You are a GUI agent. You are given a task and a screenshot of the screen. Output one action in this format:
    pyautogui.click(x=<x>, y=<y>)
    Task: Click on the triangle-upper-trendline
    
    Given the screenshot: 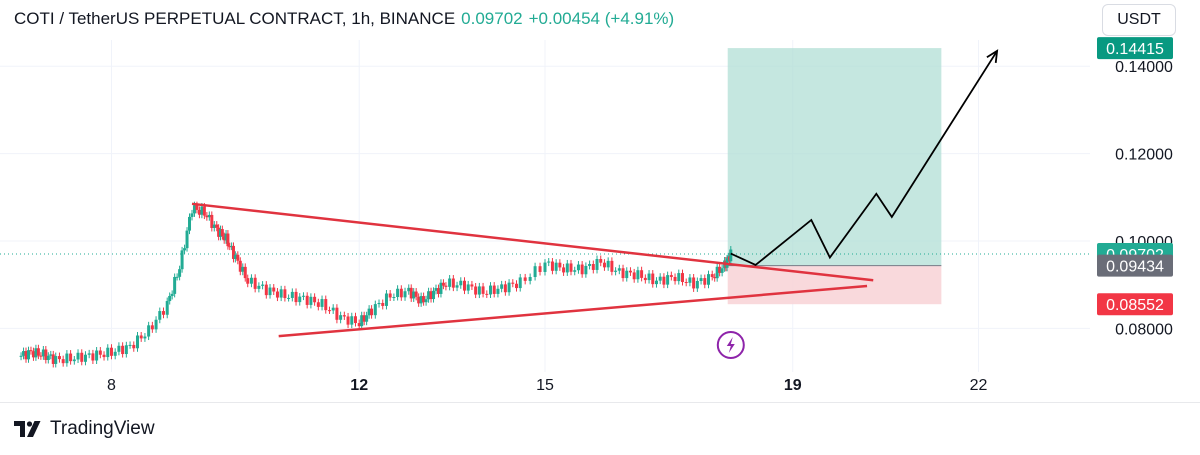 What is the action you would take?
    pyautogui.click(x=532, y=242)
    